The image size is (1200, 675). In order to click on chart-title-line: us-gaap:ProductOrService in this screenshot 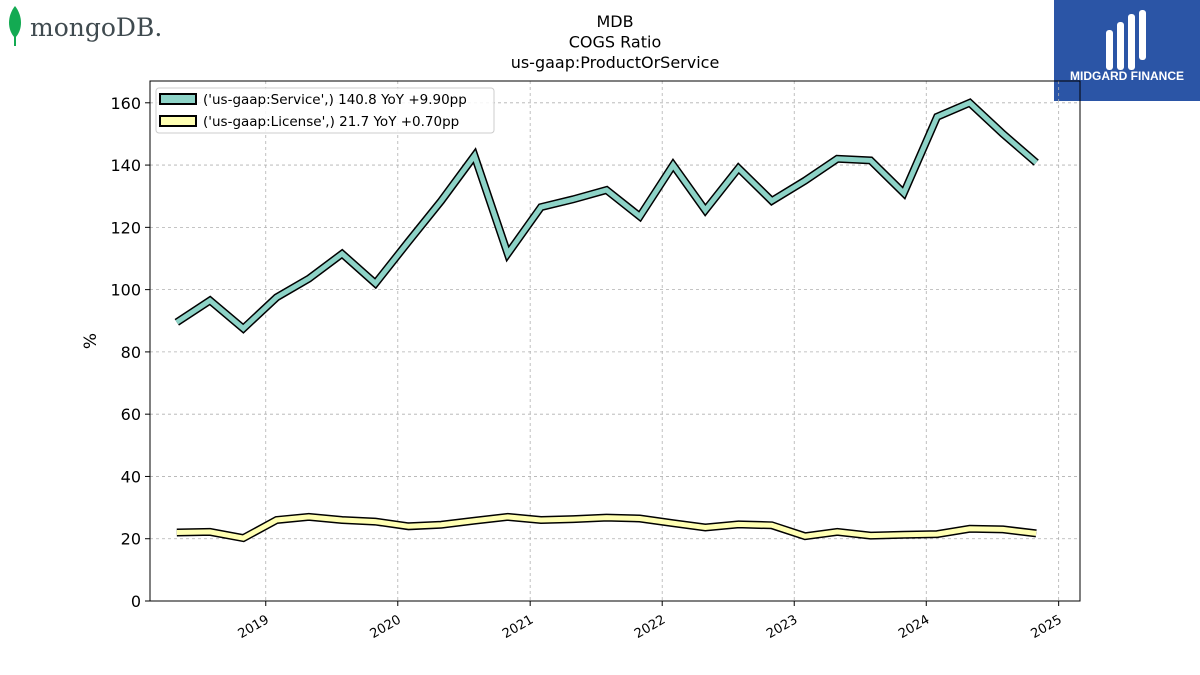, I will do `click(615, 62)`.